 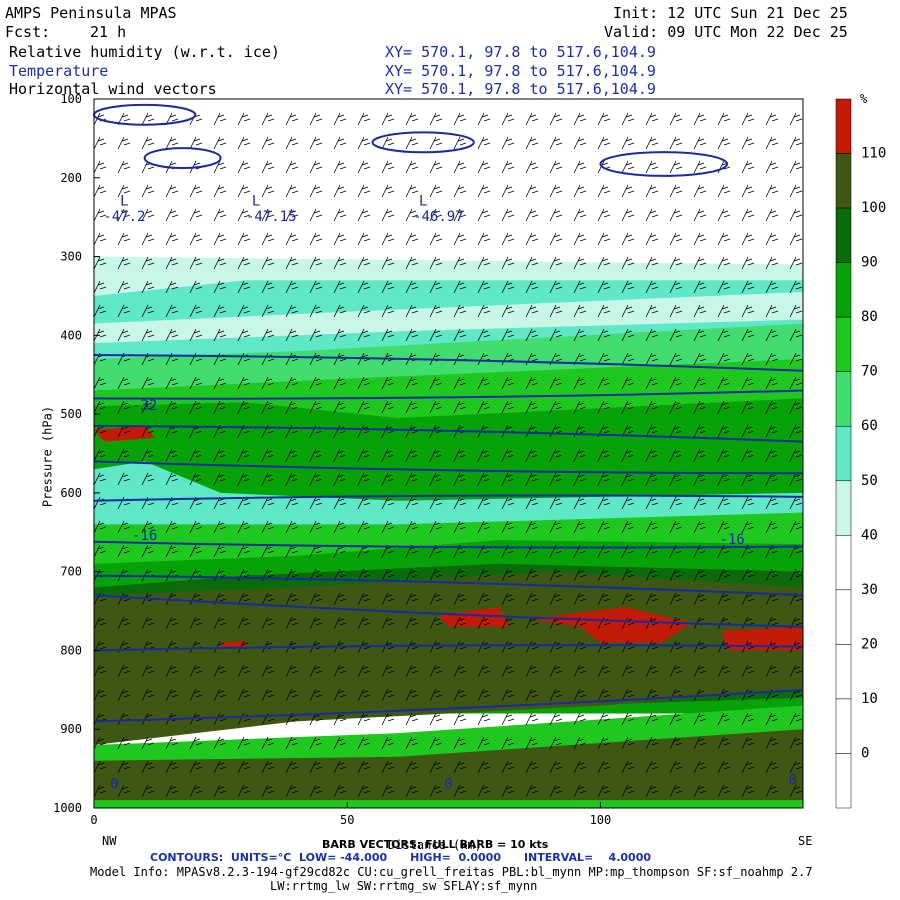 What do you see at coordinates (664, 164) in the screenshot?
I see `temperature-contour-closed` at bounding box center [664, 164].